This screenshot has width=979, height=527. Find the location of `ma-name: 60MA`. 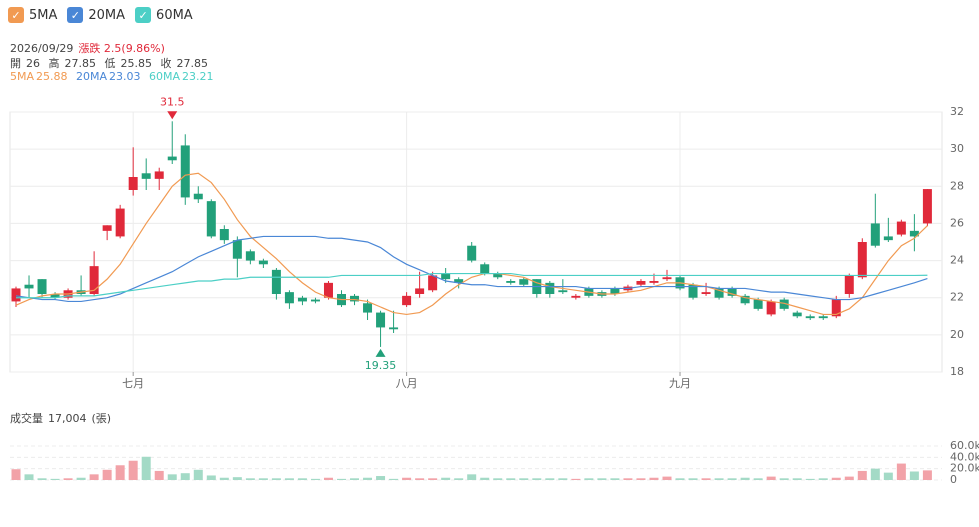

ma-name: 60MA is located at coordinates (165, 76).